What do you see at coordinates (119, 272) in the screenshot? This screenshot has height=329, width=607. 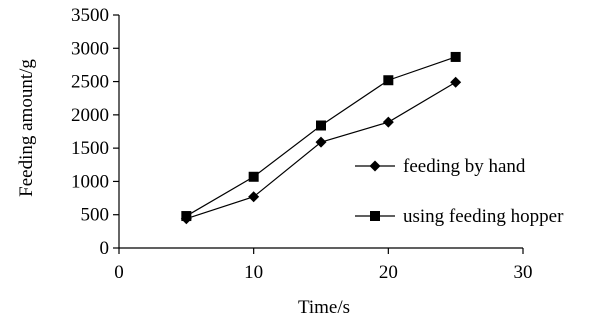 I see `x-tick-label: 0` at bounding box center [119, 272].